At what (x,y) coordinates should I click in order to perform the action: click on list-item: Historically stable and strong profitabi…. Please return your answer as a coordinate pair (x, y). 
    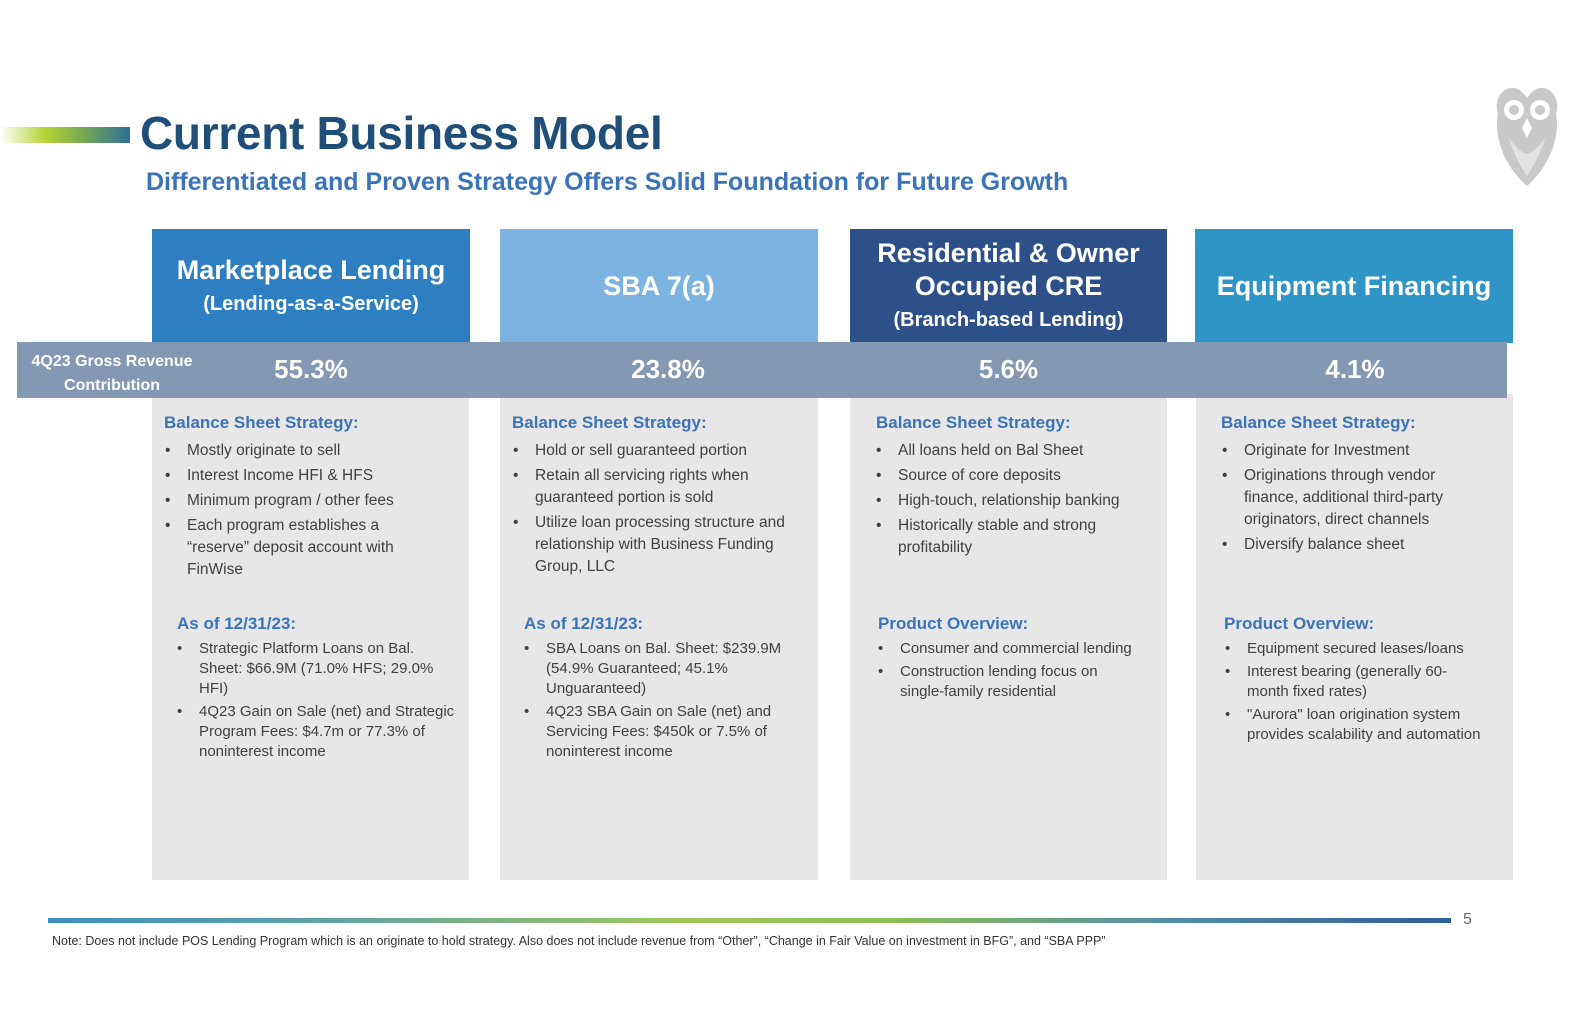
    Looking at the image, I should click on (1014, 537).